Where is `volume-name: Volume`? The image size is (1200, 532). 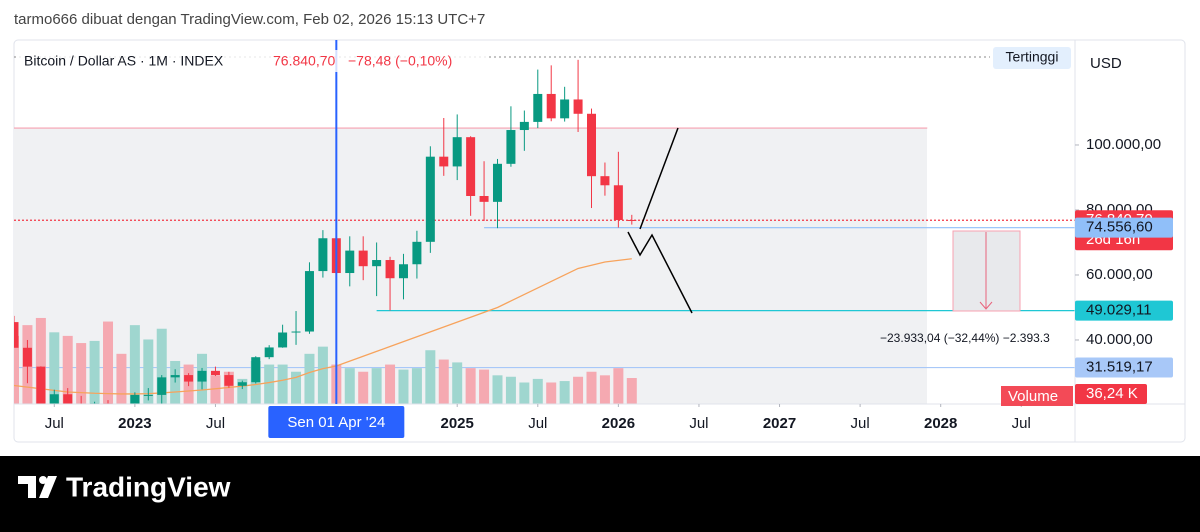 volume-name: Volume is located at coordinates (1033, 396).